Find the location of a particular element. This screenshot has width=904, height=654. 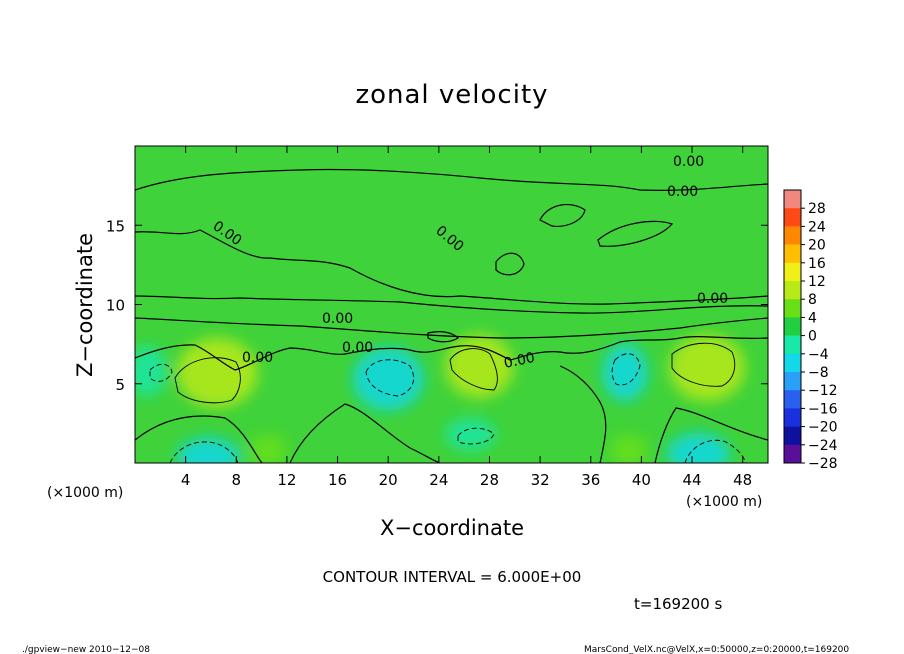

colorbar-tick-label: −24 is located at coordinates (823, 446).